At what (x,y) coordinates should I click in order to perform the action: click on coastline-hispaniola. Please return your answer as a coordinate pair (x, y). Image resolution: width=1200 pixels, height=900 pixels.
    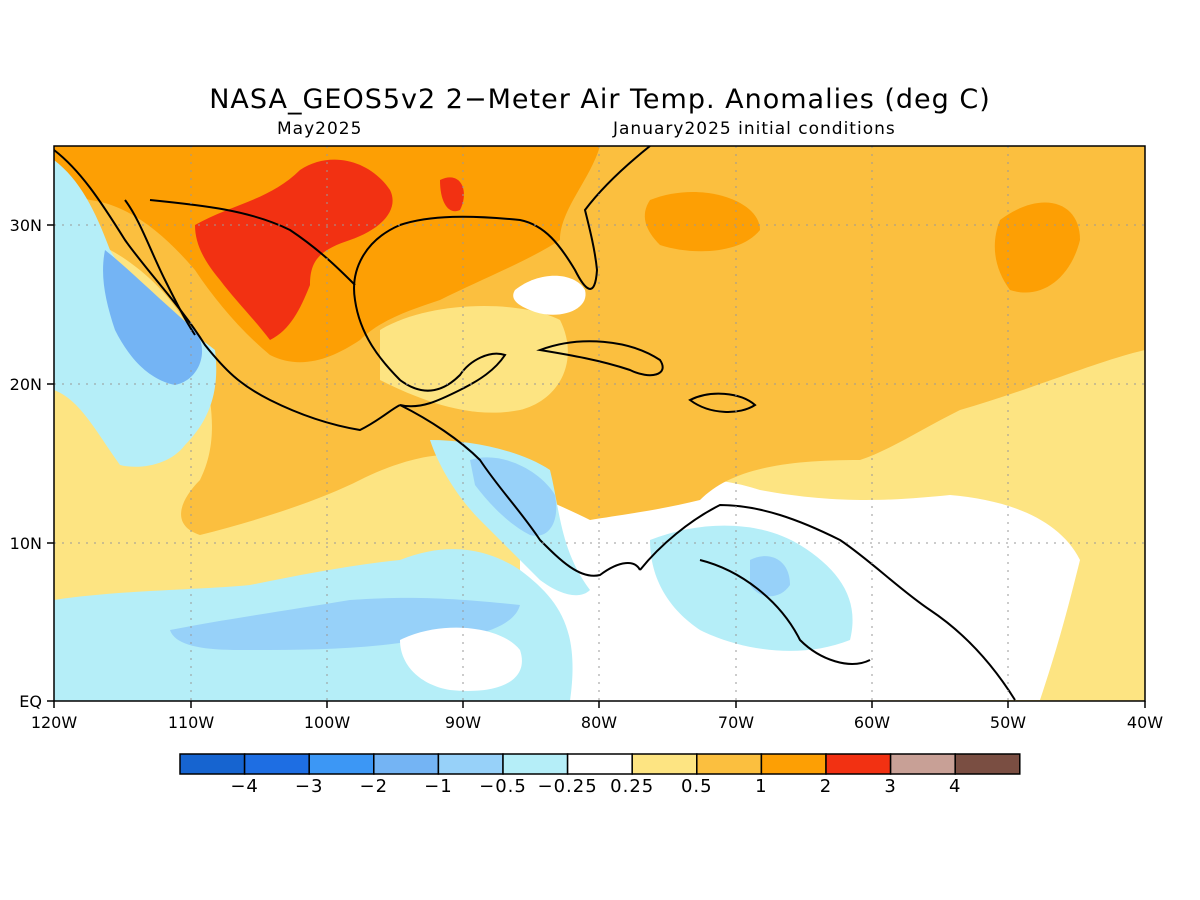
    Looking at the image, I should click on (722, 402).